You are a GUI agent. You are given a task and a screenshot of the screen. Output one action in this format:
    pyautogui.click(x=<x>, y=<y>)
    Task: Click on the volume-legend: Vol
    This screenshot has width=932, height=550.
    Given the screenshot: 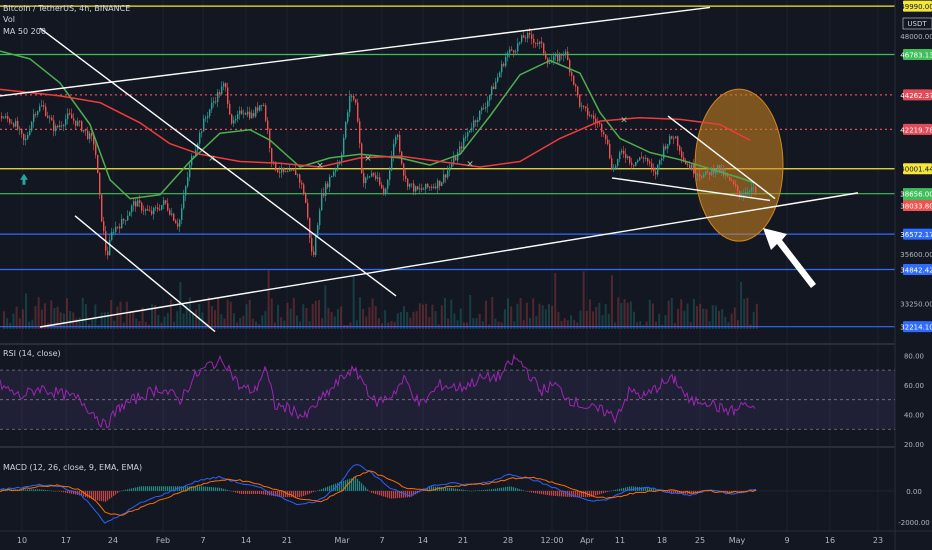 What is the action you would take?
    pyautogui.click(x=9, y=19)
    